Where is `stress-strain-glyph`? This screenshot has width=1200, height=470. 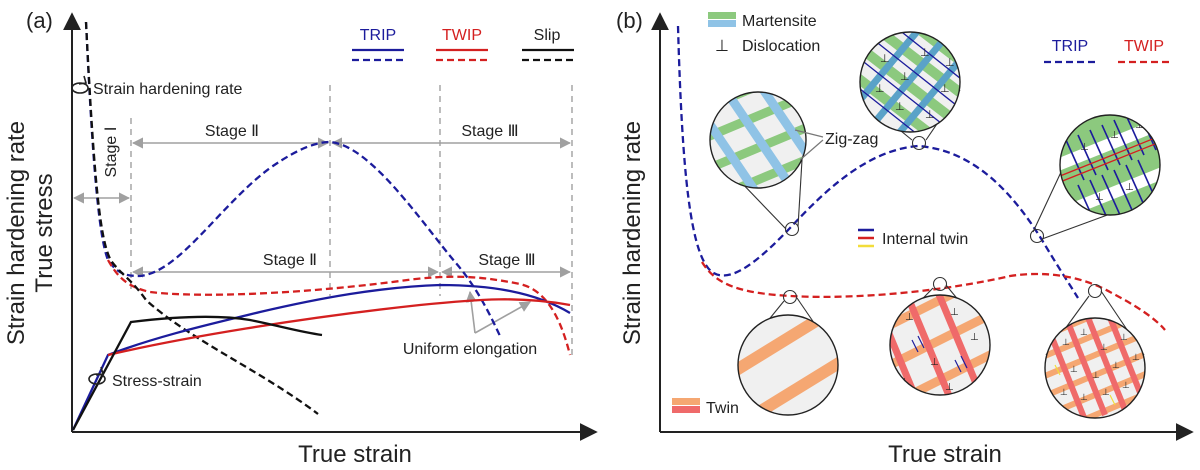
stress-strain-glyph is located at coordinates (97, 375).